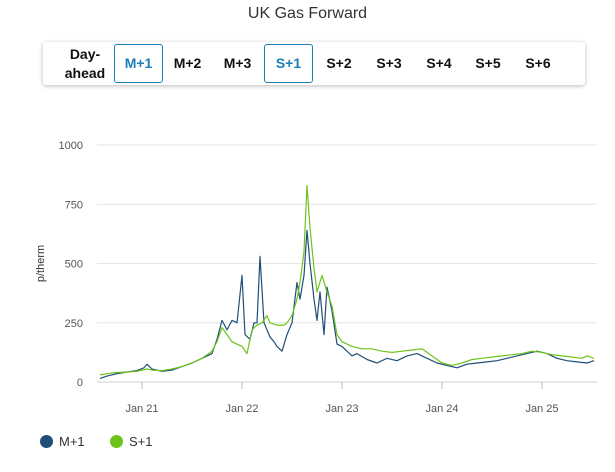 The image size is (615, 472). What do you see at coordinates (46, 441) in the screenshot?
I see `legend-dot-m1` at bounding box center [46, 441].